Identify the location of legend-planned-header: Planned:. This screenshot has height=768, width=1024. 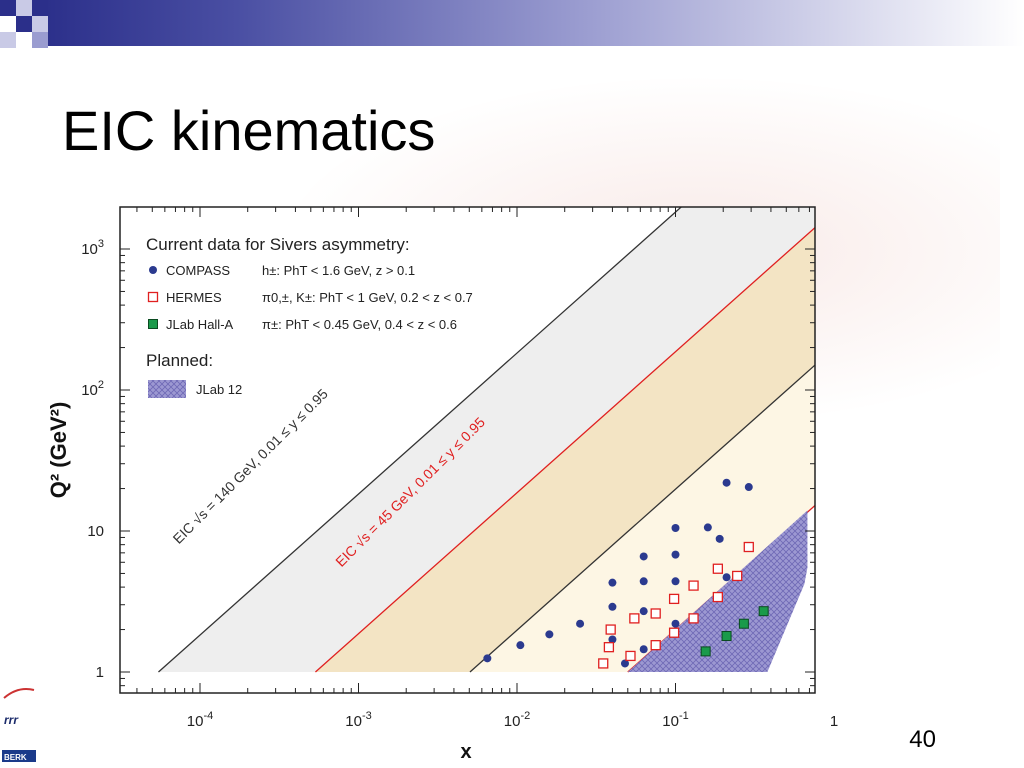
(179, 360).